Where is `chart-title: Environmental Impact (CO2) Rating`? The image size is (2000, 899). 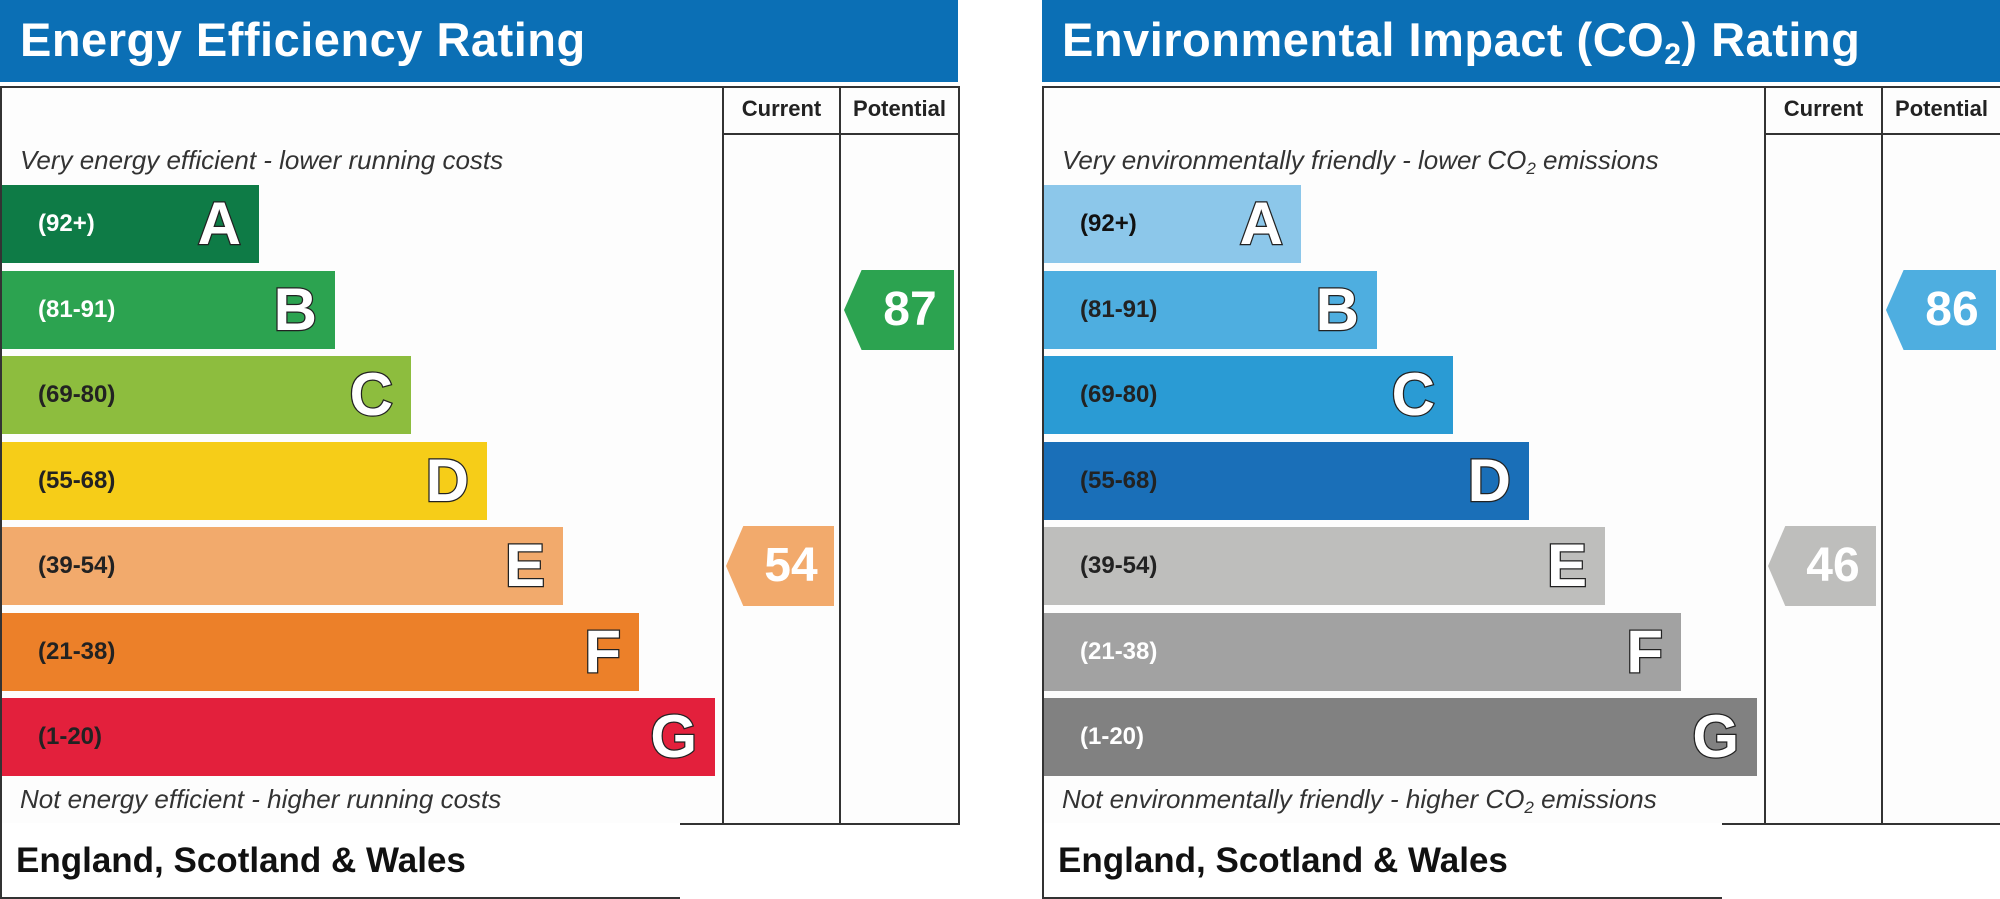
chart-title: Environmental Impact (CO2) Rating is located at coordinates (1461, 42).